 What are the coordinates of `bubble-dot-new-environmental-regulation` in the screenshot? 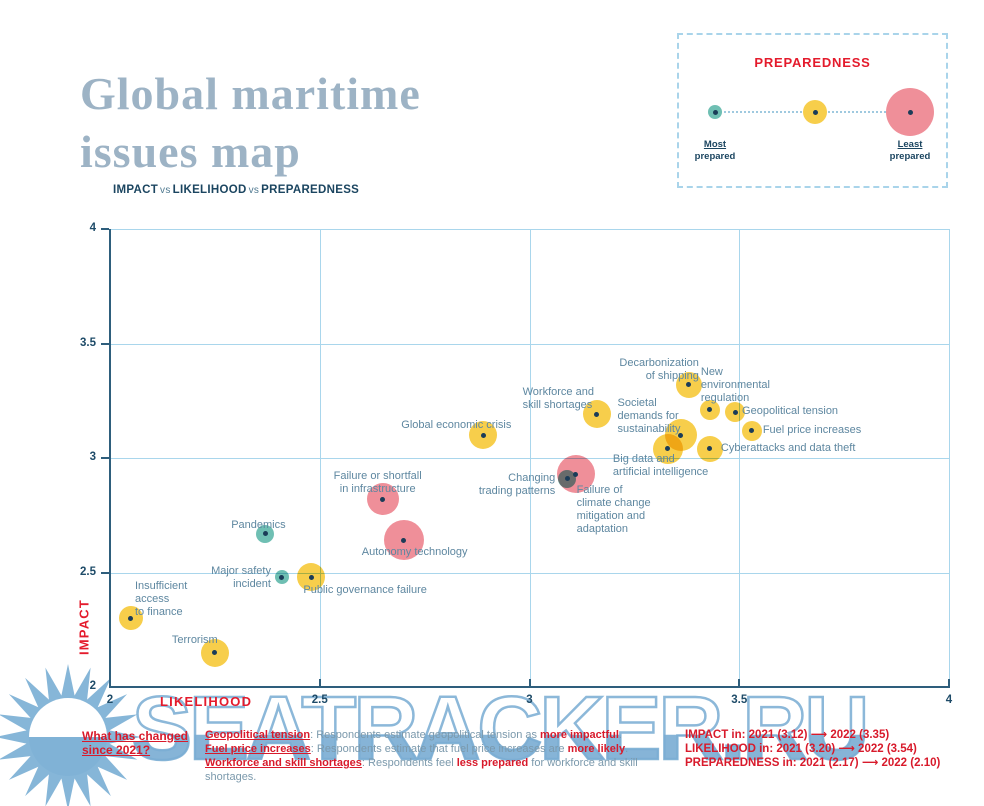 It's located at (710, 410).